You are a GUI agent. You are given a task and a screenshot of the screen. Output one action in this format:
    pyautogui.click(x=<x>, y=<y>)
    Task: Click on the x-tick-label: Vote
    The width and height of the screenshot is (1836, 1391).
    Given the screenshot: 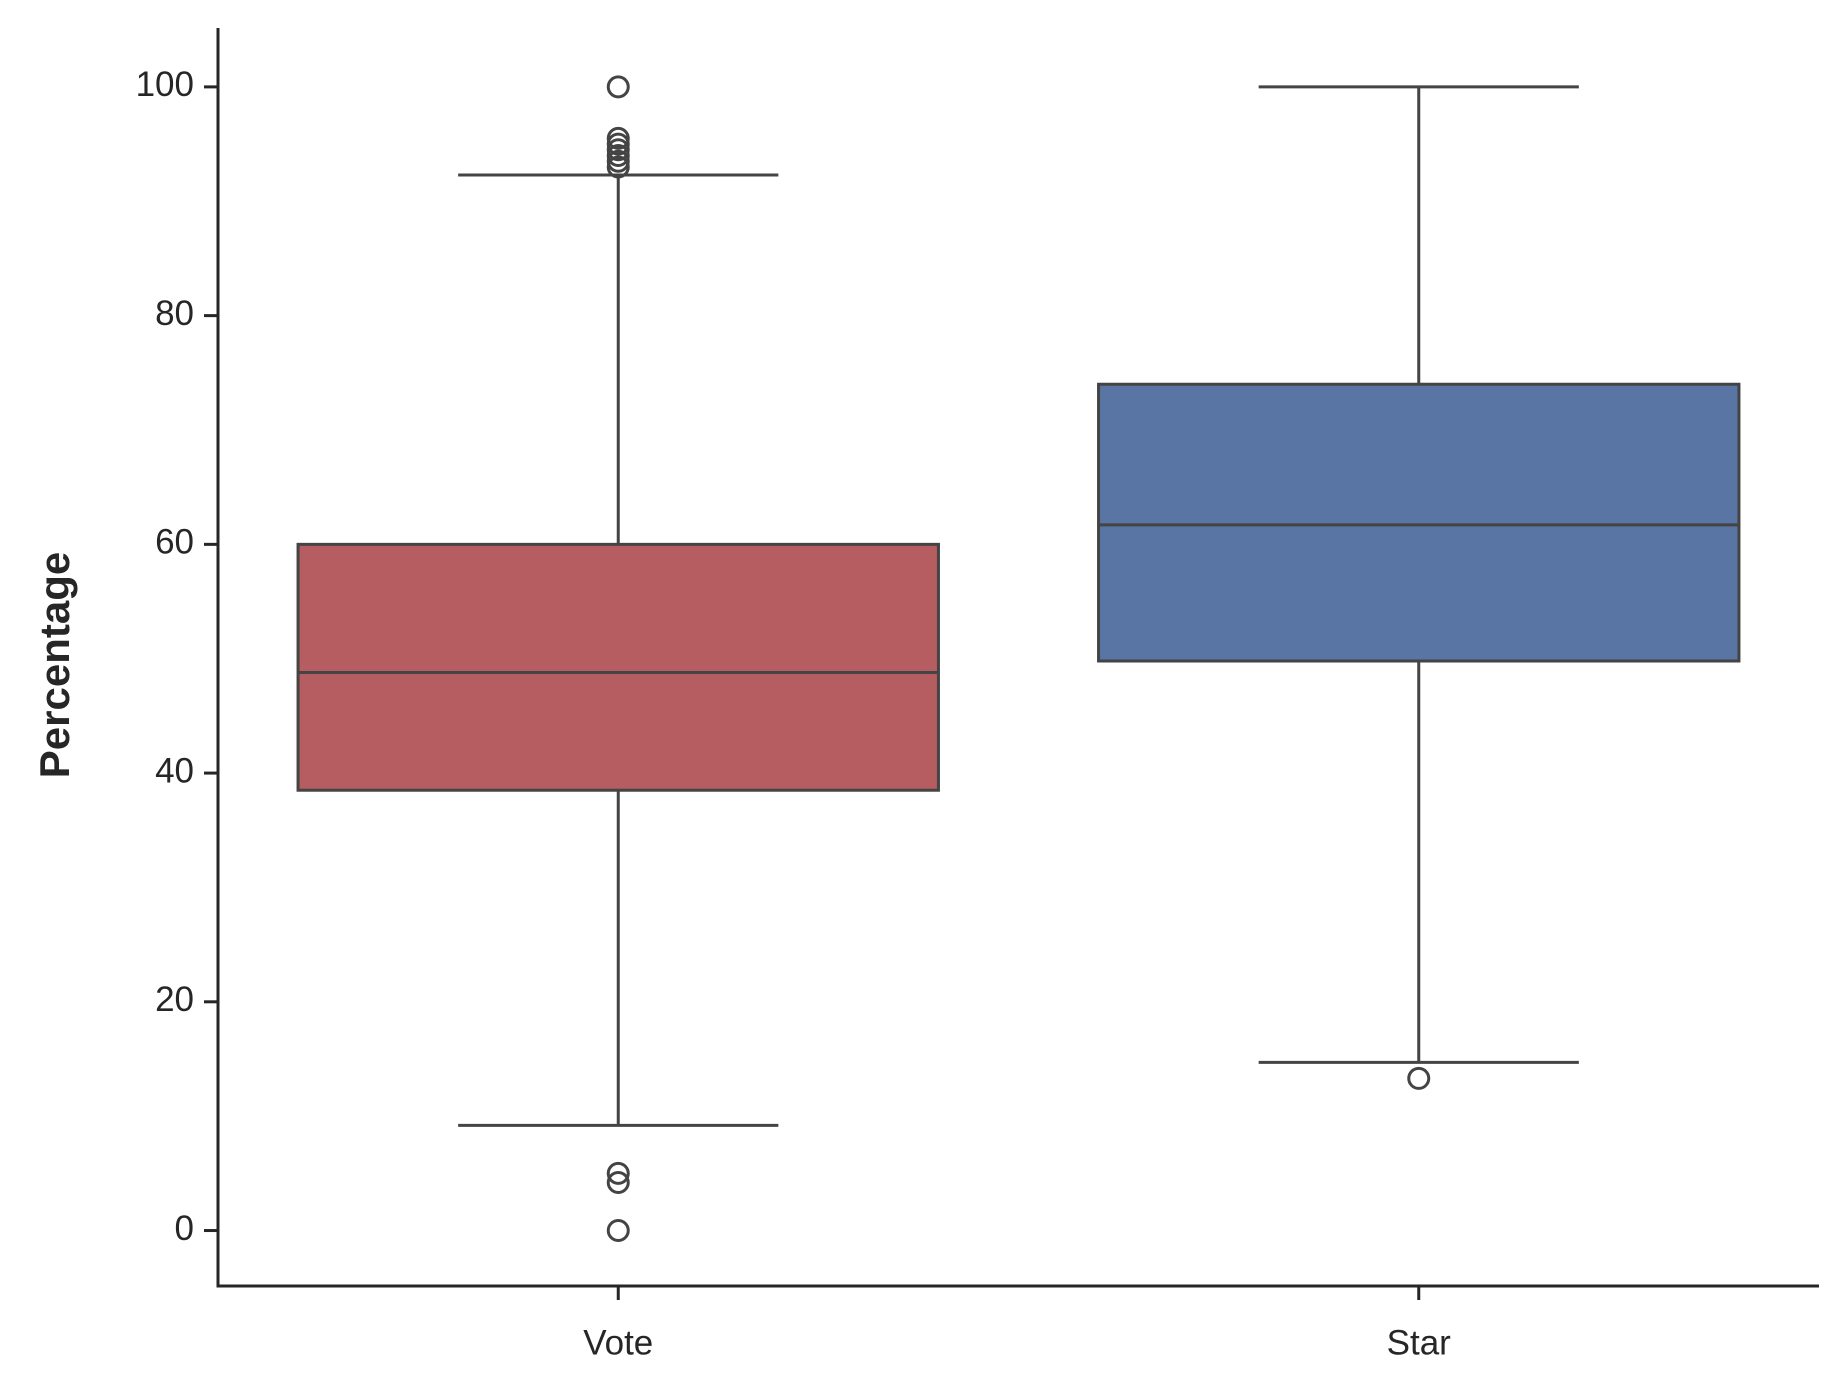 What is the action you would take?
    pyautogui.click(x=618, y=1342)
    